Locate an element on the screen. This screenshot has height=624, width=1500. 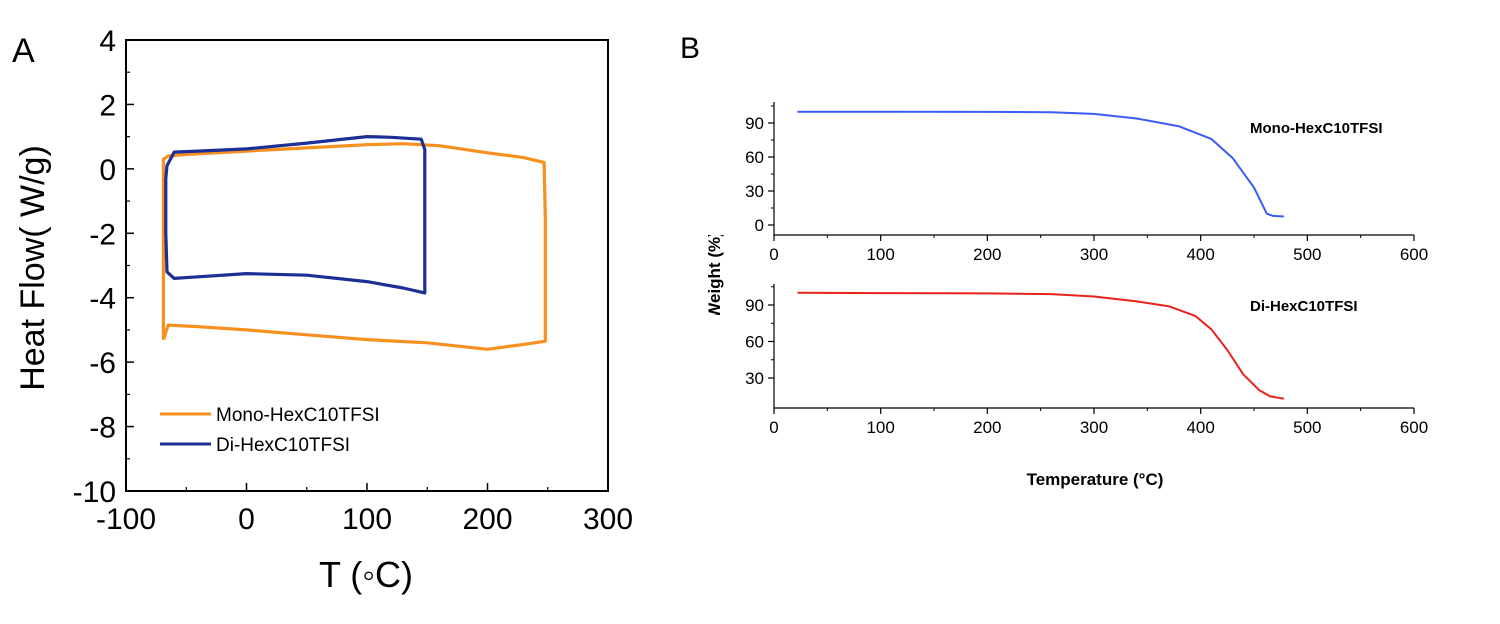
bottom-series is located at coordinates (1041, 345).